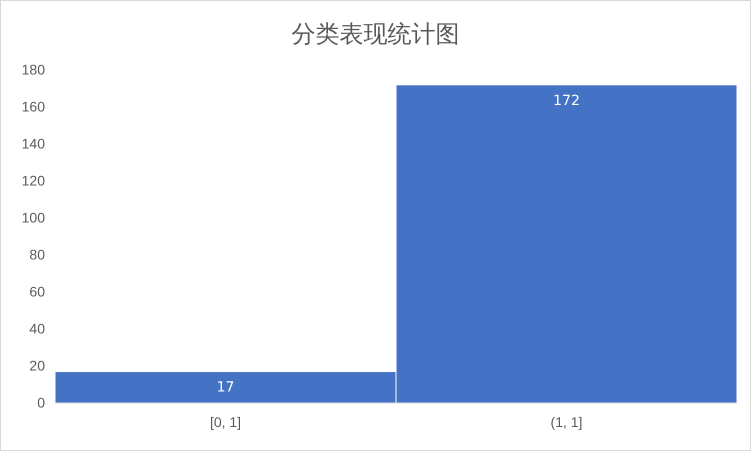 The height and width of the screenshot is (451, 751). Describe the element at coordinates (37, 328) in the screenshot. I see `y-tick-label: 40` at that location.